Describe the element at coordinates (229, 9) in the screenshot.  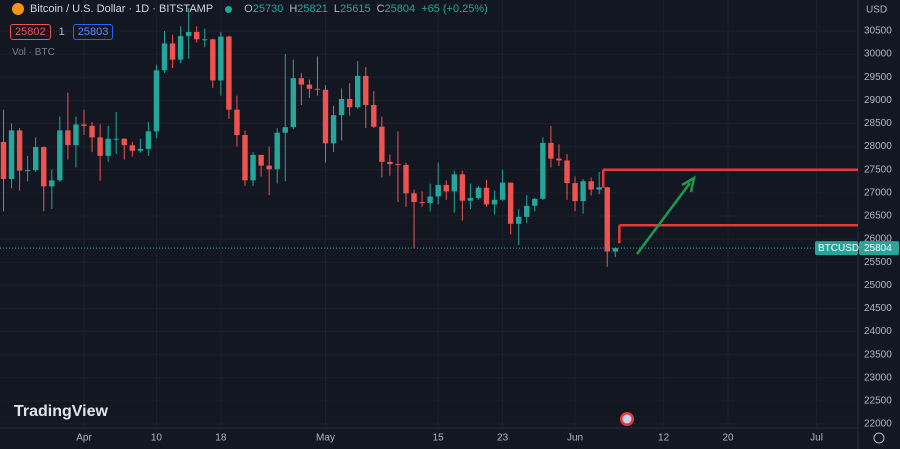
I see `status-dot` at that location.